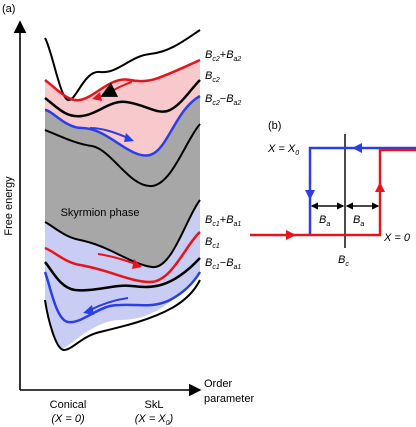  What do you see at coordinates (223, 160) in the screenshot?
I see `curve-label-group: Bc2+Ba2 Bc2 Bc2−Ba2 Bc1+Ba1 Bc1 Bc1−Ba1` at bounding box center [223, 160].